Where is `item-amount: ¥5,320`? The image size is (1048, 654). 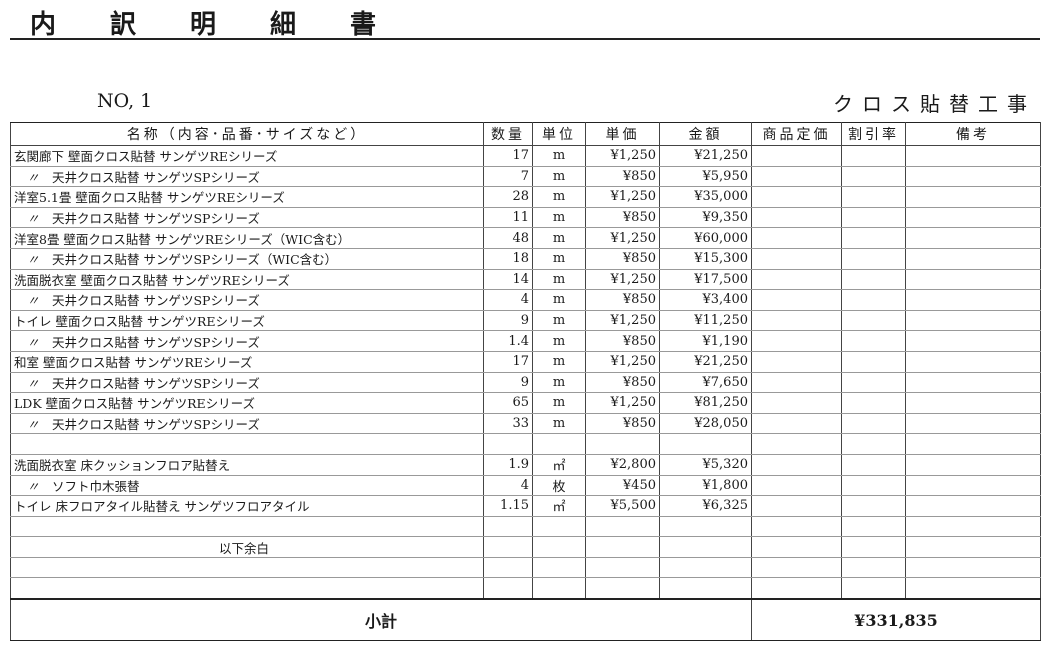 item-amount: ¥5,320 is located at coordinates (705, 464).